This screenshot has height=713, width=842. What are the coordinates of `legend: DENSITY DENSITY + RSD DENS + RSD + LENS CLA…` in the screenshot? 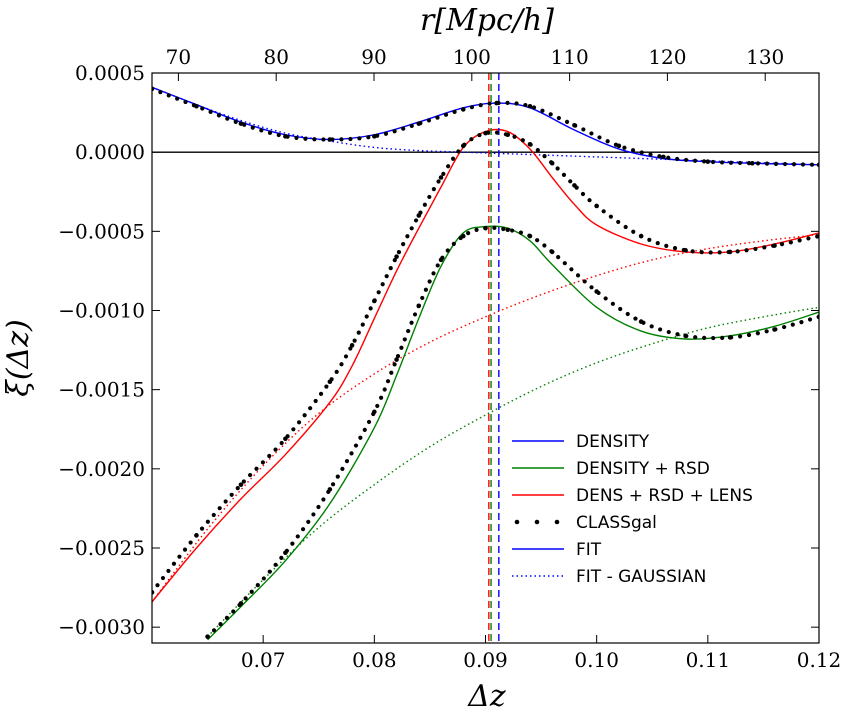 It's located at (632, 509).